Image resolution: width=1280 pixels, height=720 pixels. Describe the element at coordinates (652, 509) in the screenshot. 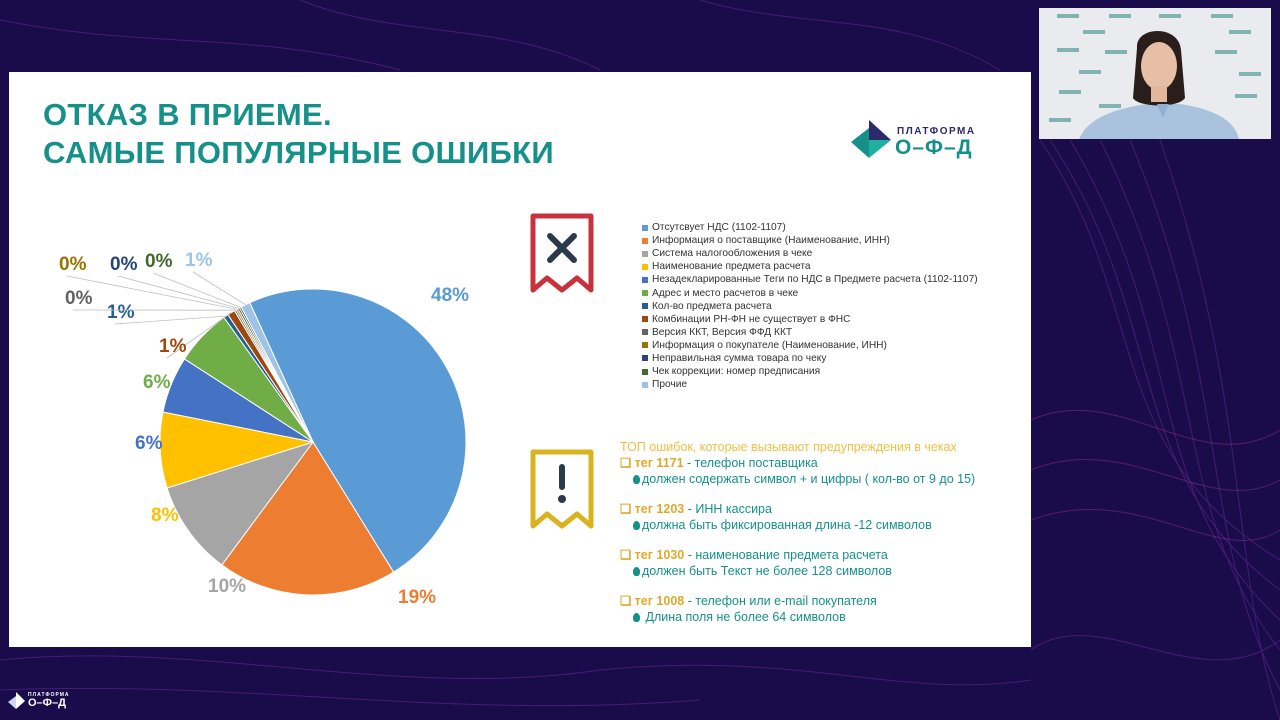

I see `warning-tag: ❑ тег 1203` at that location.